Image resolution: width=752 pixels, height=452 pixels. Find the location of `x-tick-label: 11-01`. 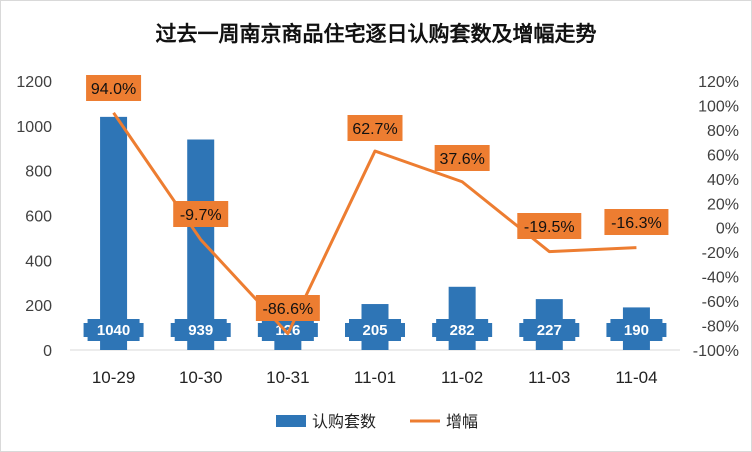

x-tick-label: 11-01 is located at coordinates (375, 377).